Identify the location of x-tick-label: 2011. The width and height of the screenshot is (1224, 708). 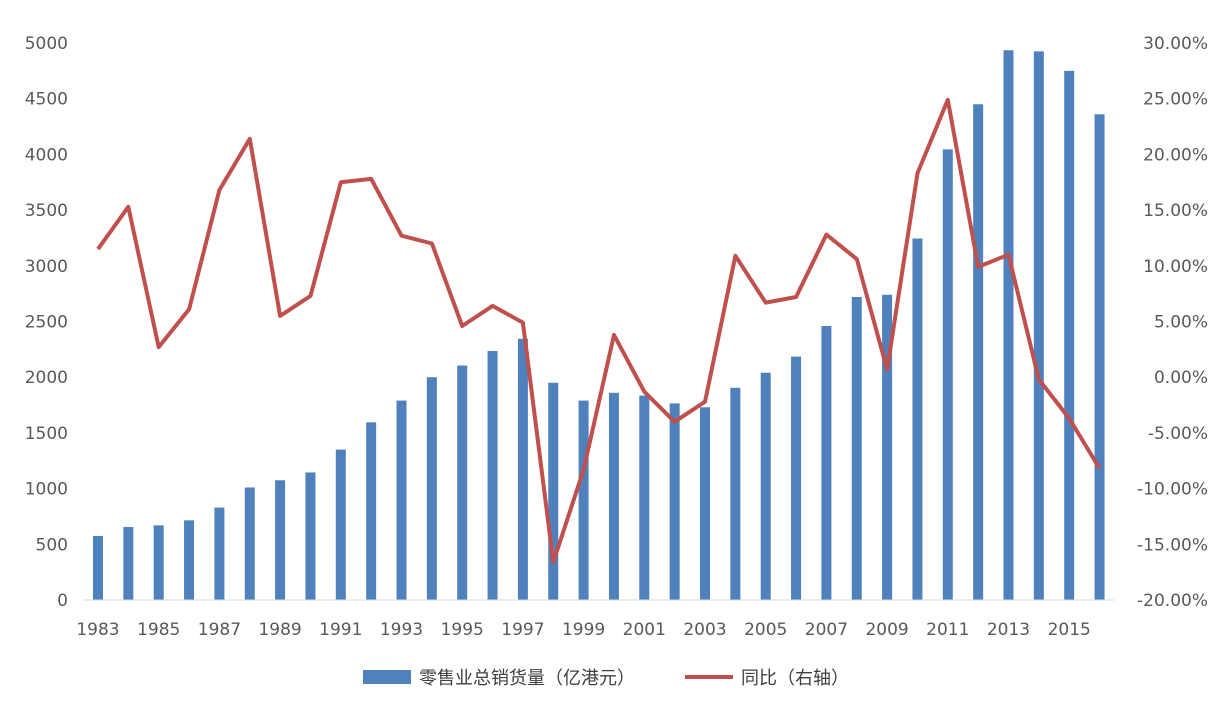
(947, 630).